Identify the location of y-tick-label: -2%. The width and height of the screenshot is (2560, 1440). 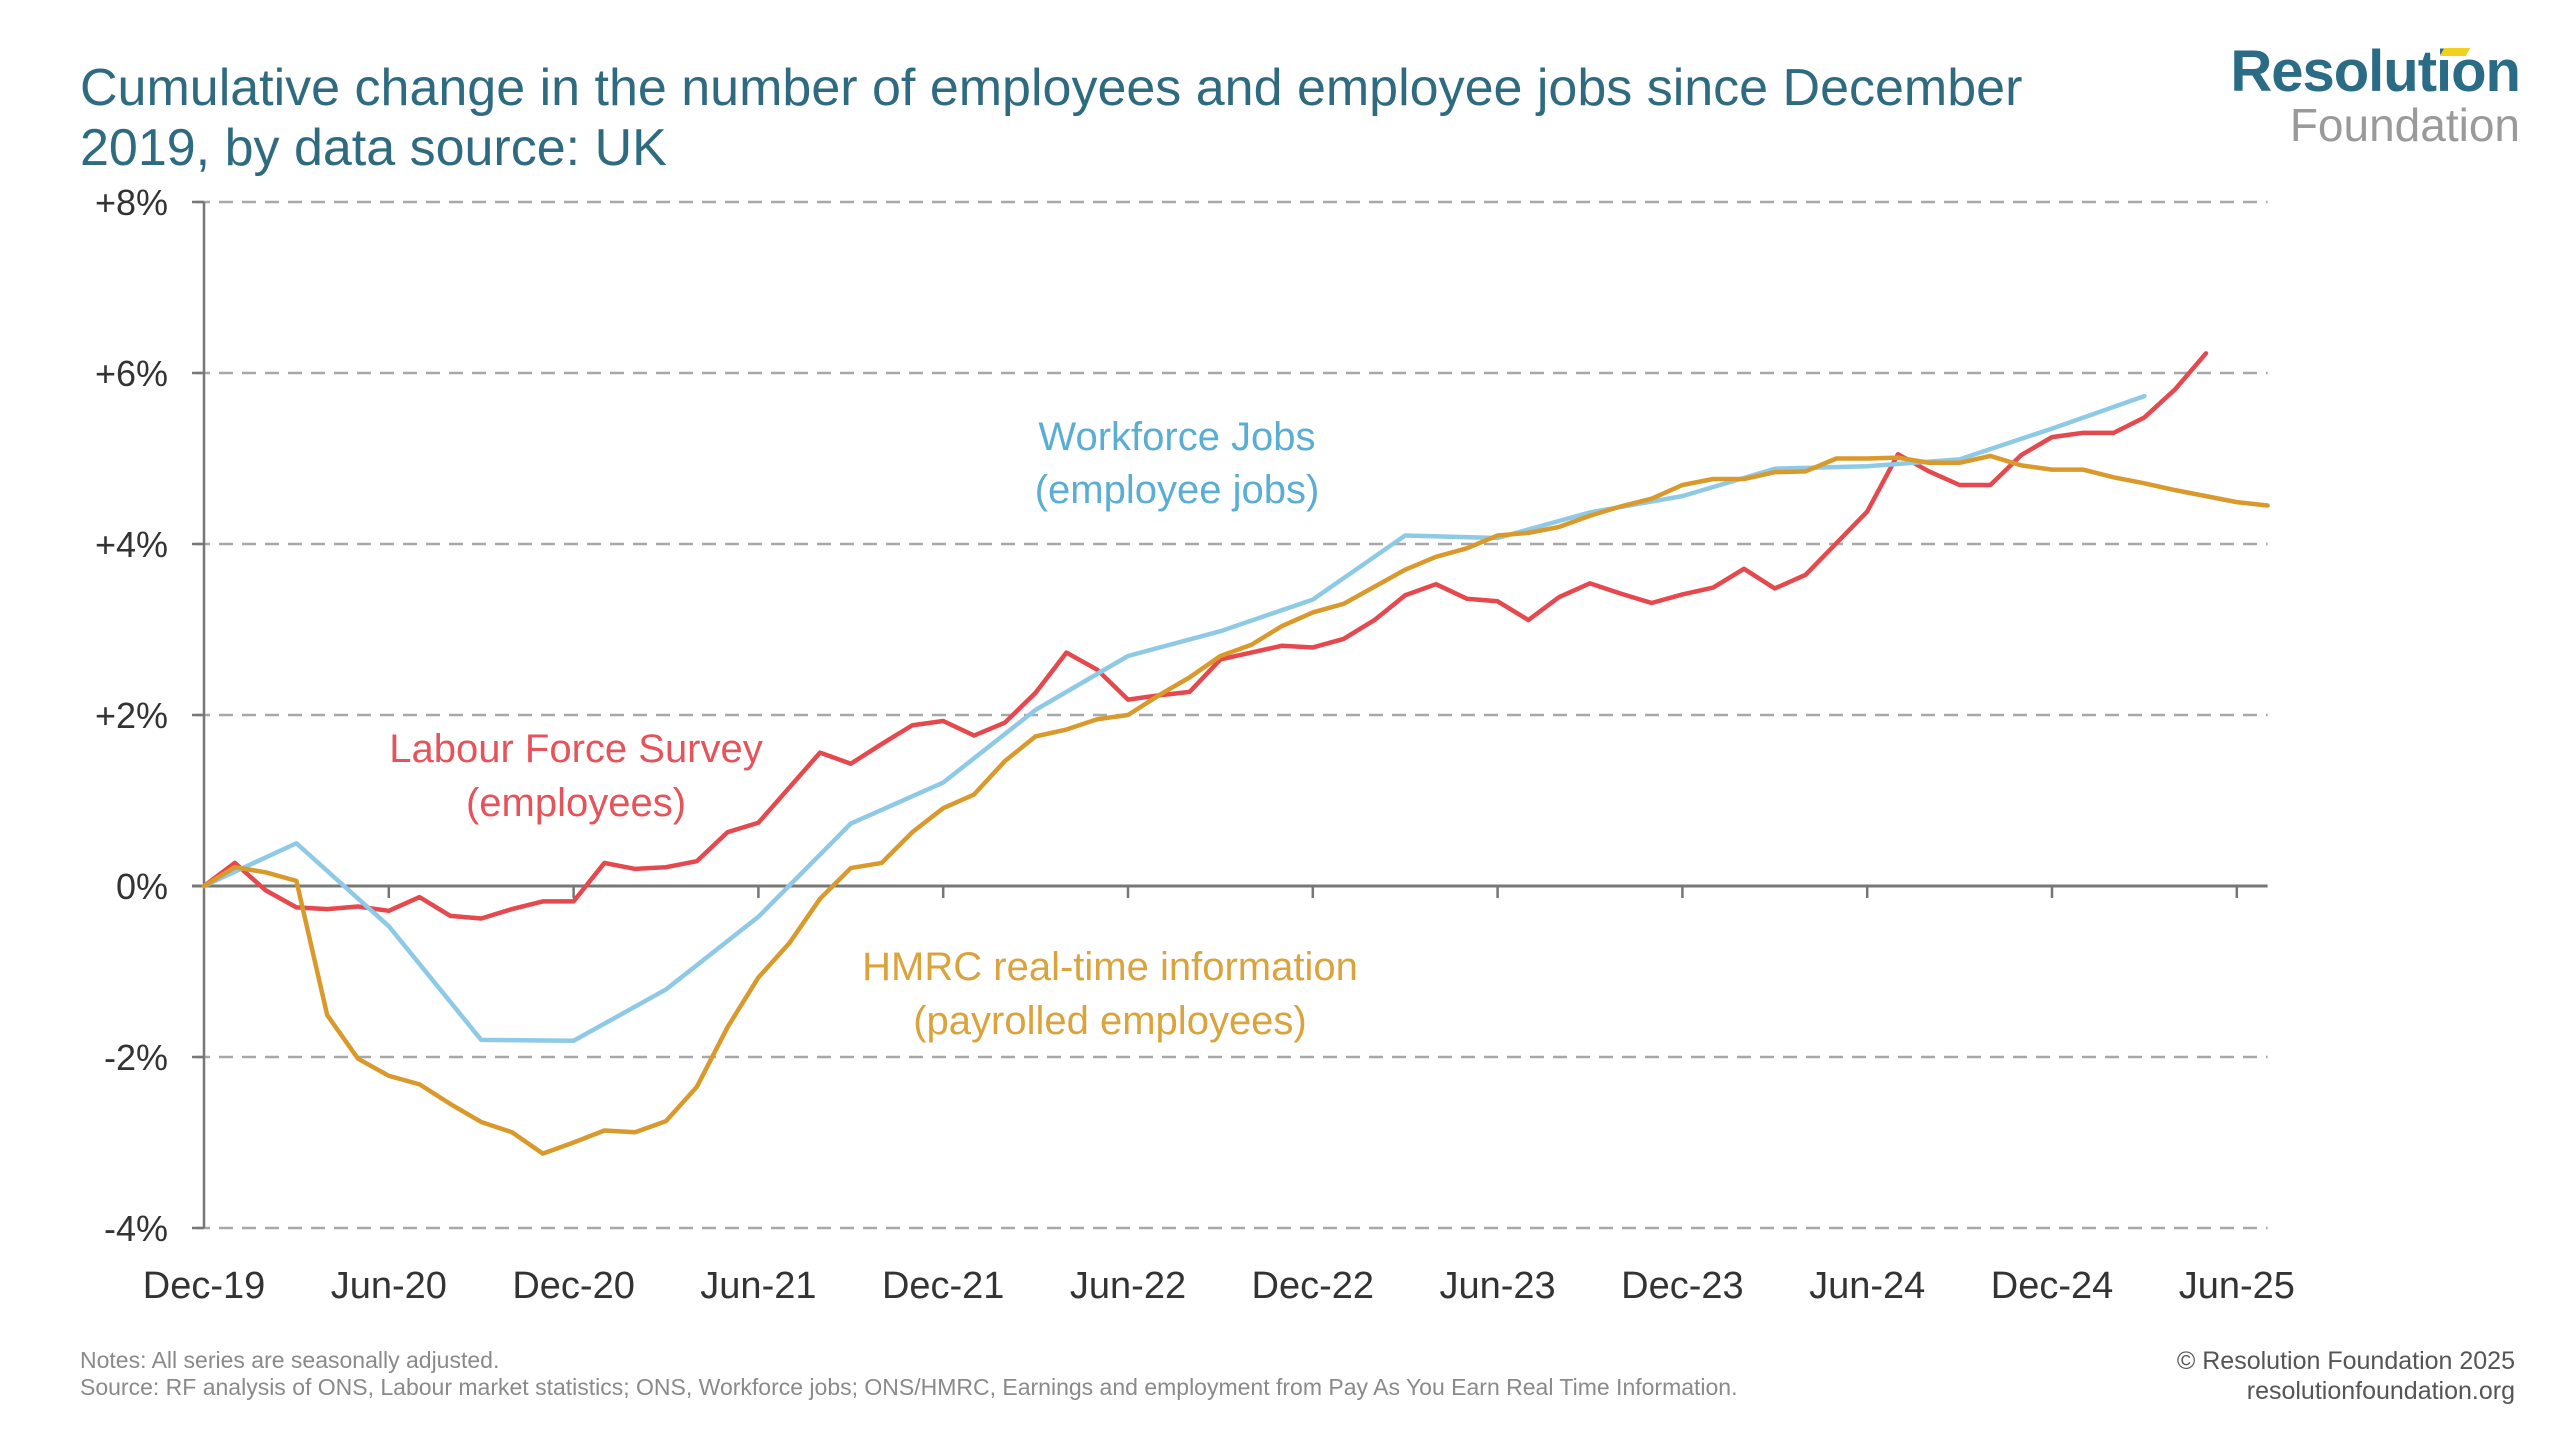
(136, 1057).